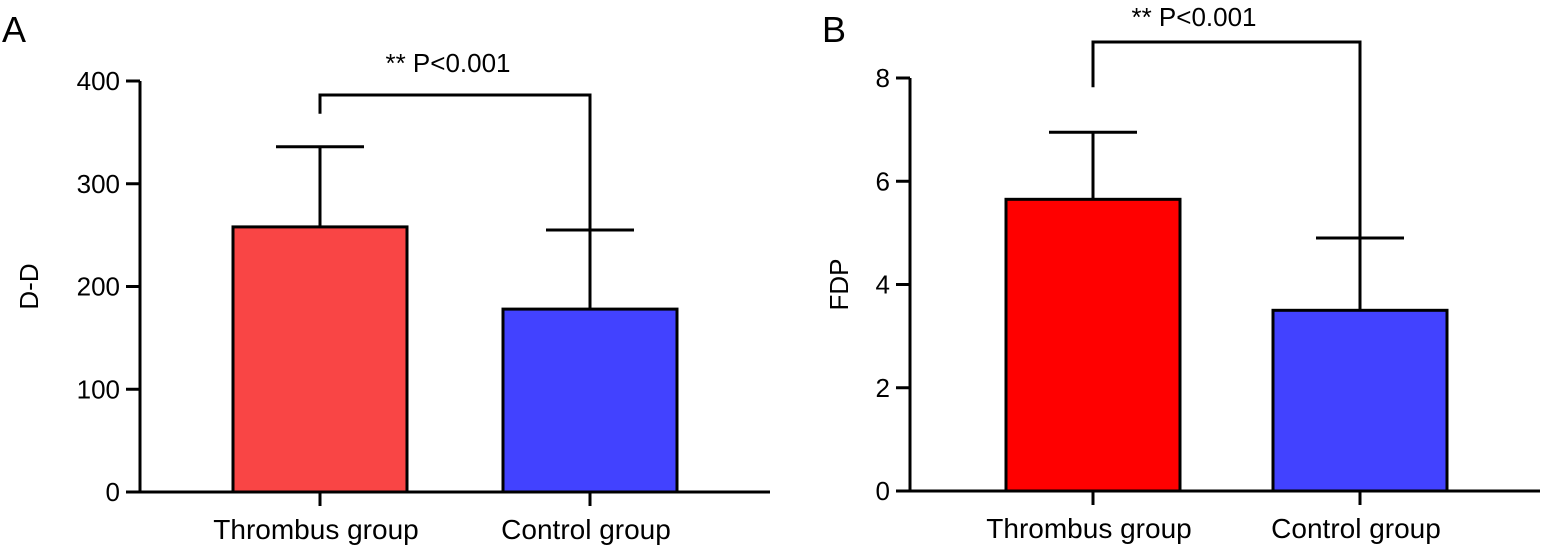 This screenshot has height=552, width=1544. I want to click on y-tick-label: 100, so click(98, 389).